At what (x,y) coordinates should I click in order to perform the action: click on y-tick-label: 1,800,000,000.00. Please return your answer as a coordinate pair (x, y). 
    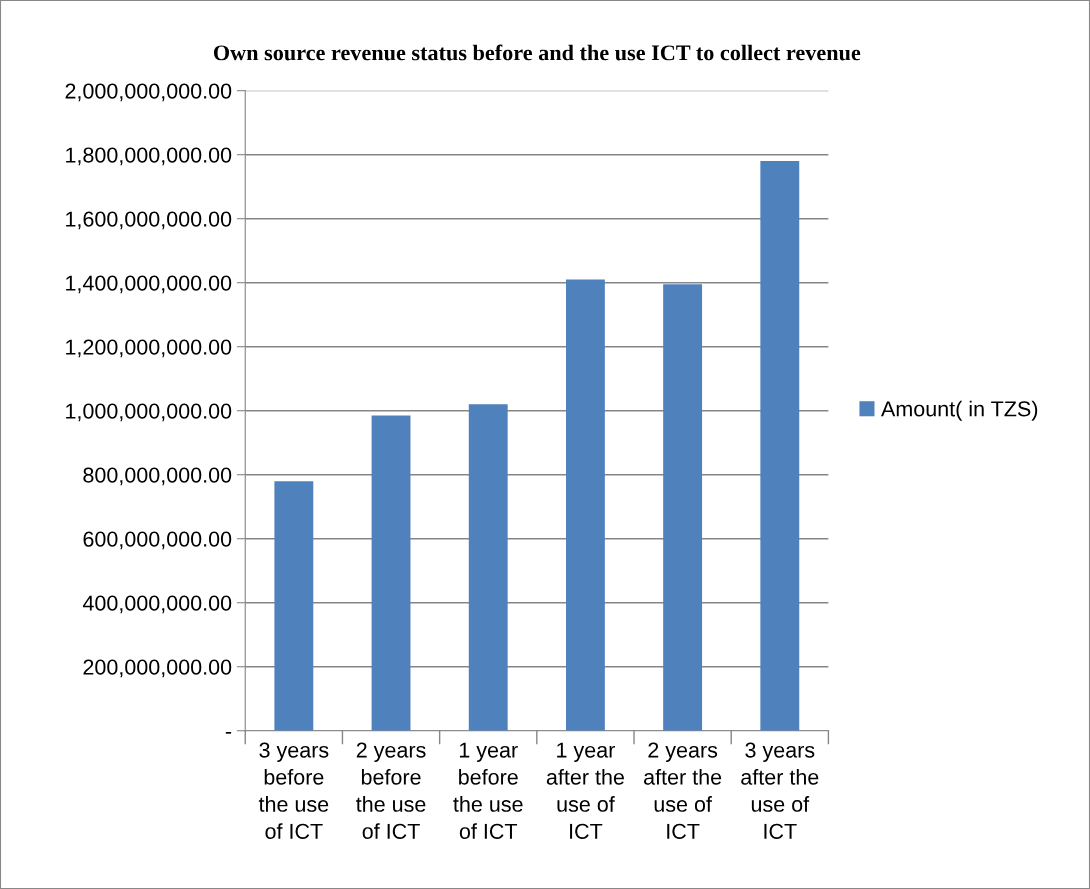
    Looking at the image, I should click on (149, 156).